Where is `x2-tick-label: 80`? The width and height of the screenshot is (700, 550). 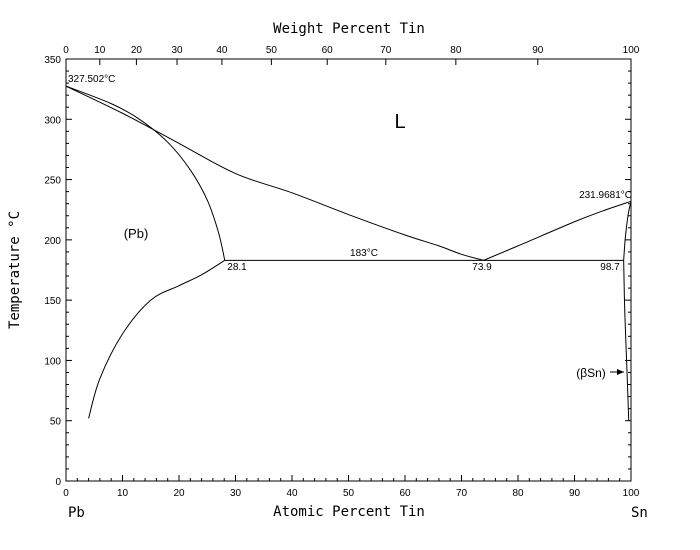
x2-tick-label: 80 is located at coordinates (456, 50).